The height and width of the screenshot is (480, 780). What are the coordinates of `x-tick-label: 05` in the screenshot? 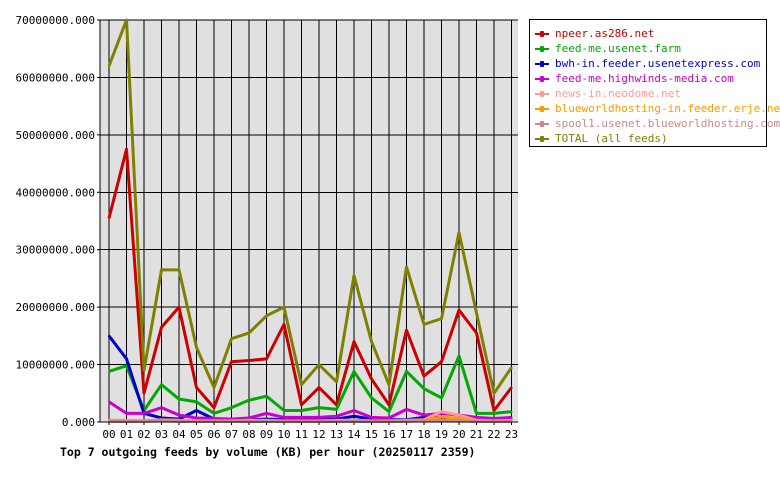 It's located at (196, 434).